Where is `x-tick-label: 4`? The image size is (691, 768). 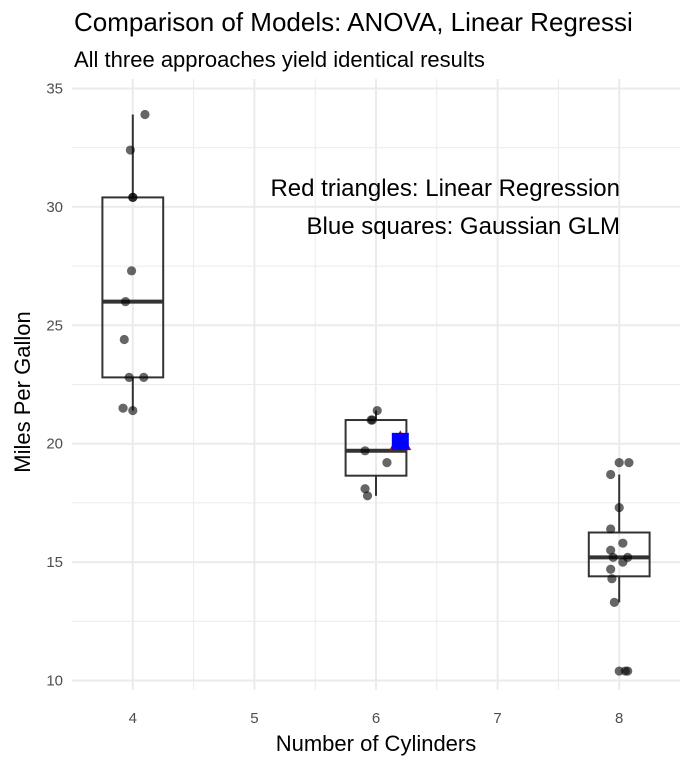 x-tick-label: 4 is located at coordinates (133, 718).